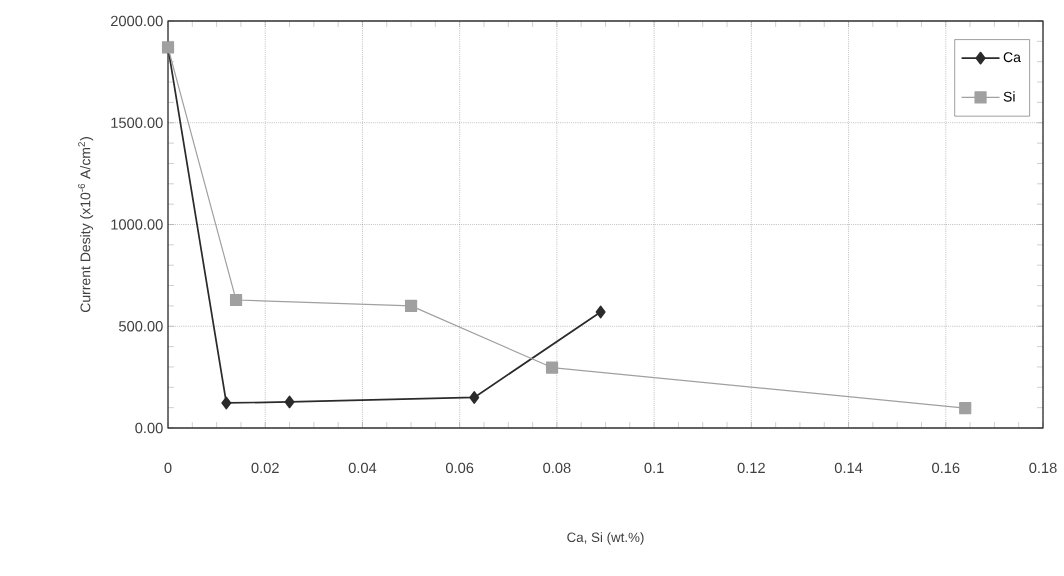 Image resolution: width=1064 pixels, height=576 pixels. I want to click on x-tick-label: 0.02, so click(265, 468).